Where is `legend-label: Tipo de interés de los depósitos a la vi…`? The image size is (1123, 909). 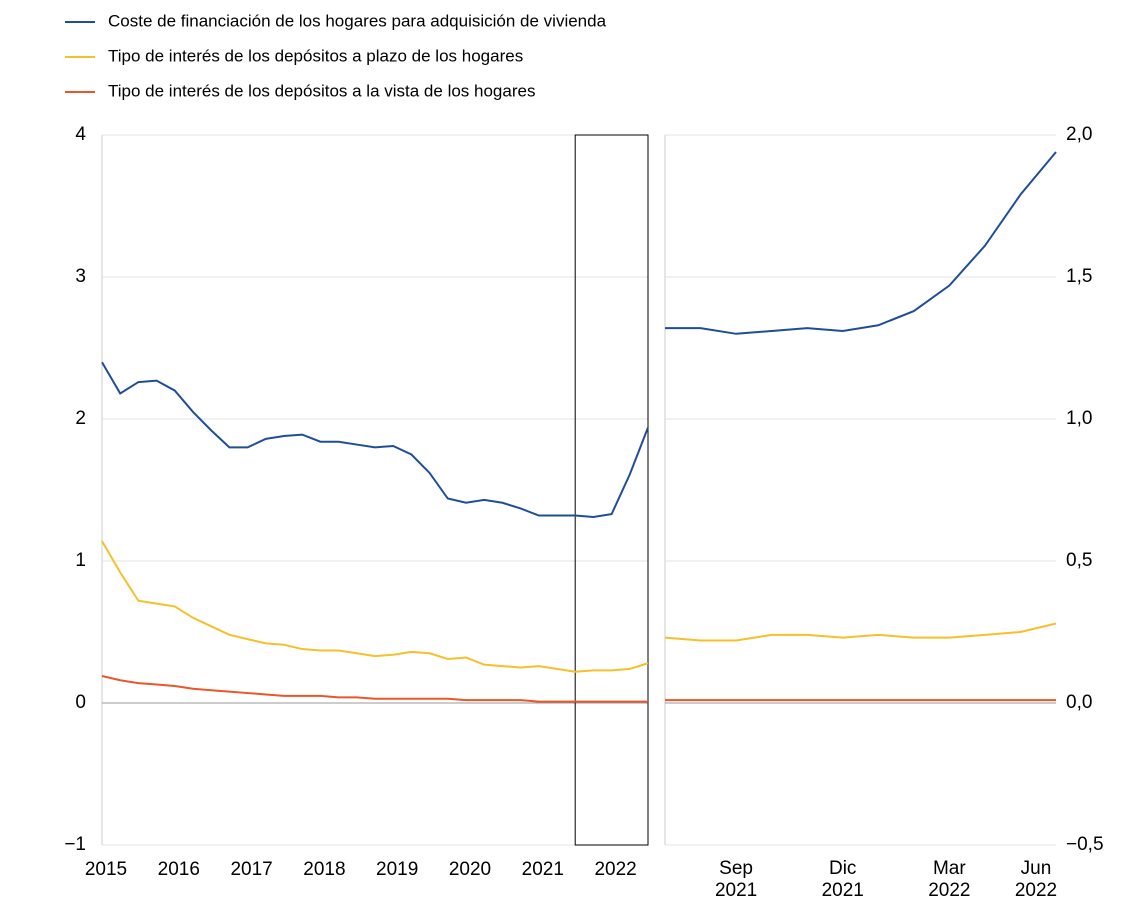 legend-label: Tipo de interés de los depósitos a la vi… is located at coordinates (321, 90).